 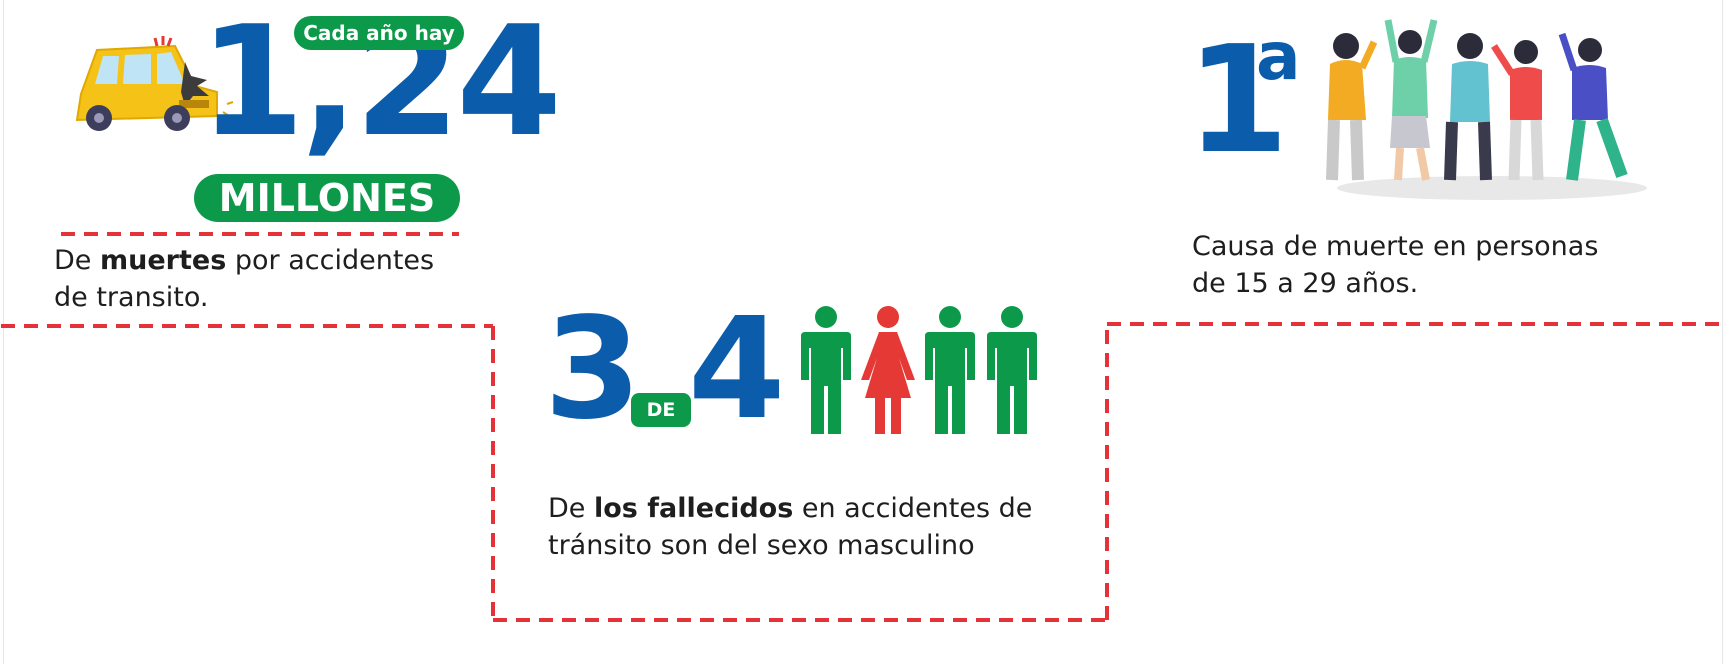 I want to click on males-desc-suffix: en accidentes de, so click(x=917, y=508).